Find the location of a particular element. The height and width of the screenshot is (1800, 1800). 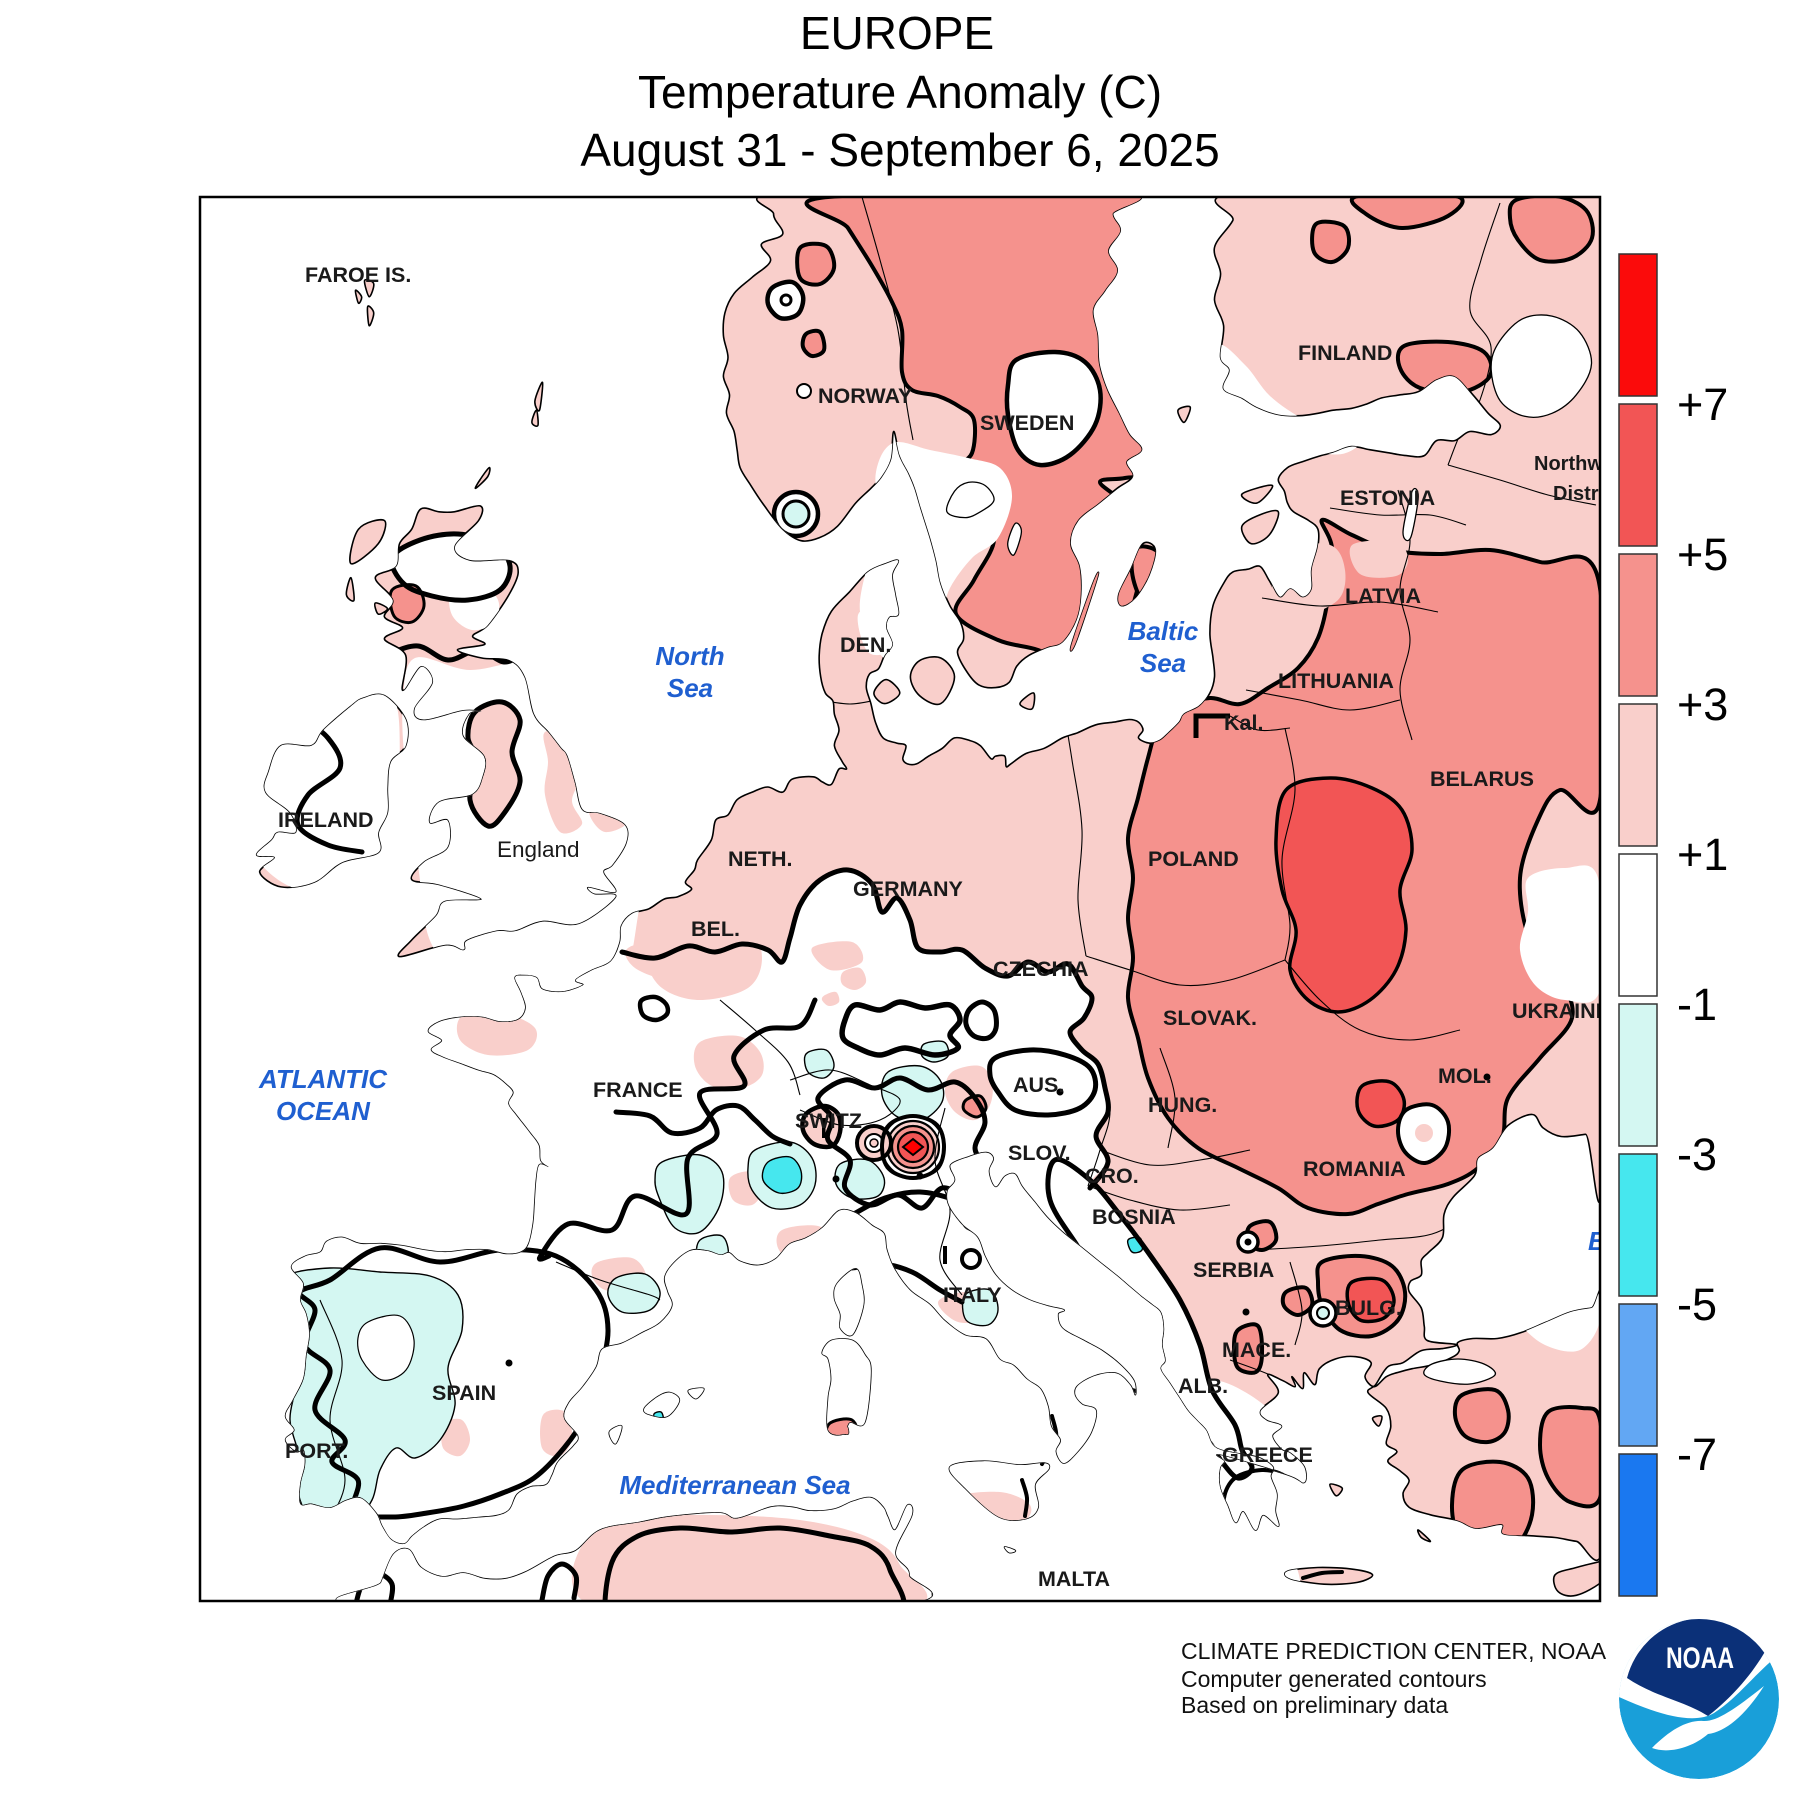

svg-text: SWITZ is located at coordinates (828, 1121).